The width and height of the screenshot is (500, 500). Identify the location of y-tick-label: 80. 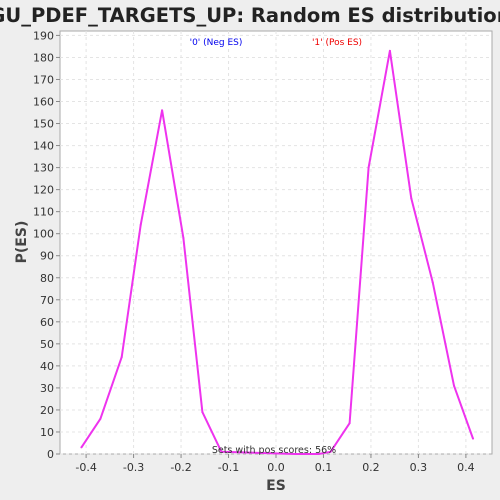
(47, 278).